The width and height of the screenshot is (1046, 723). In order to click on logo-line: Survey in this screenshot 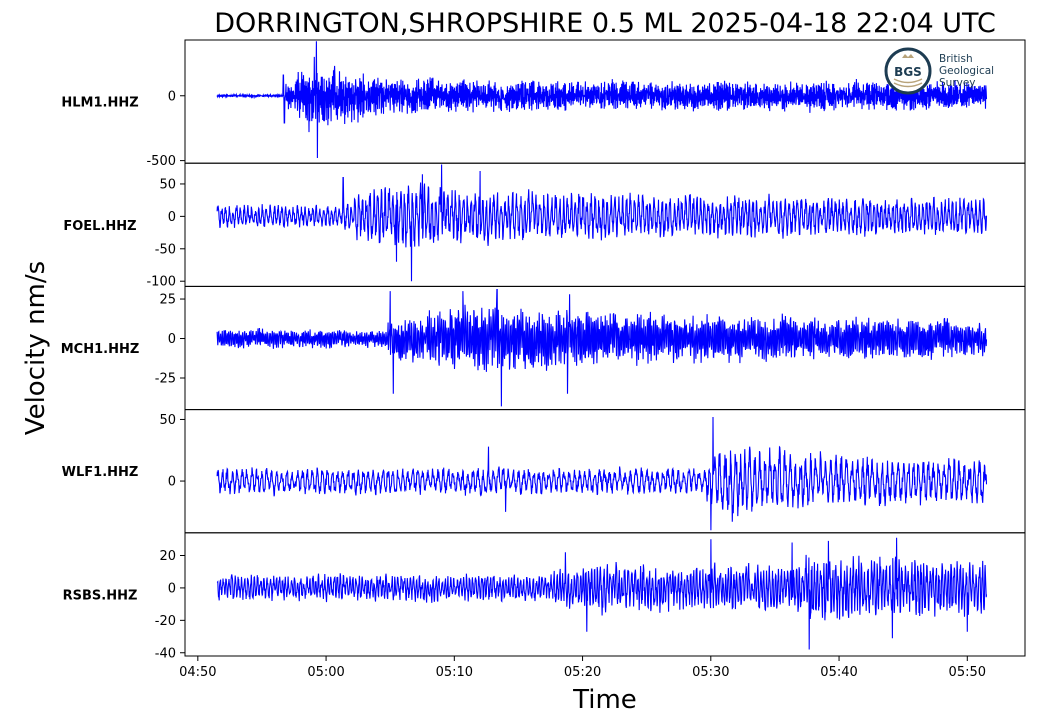, I will do `click(957, 83)`.